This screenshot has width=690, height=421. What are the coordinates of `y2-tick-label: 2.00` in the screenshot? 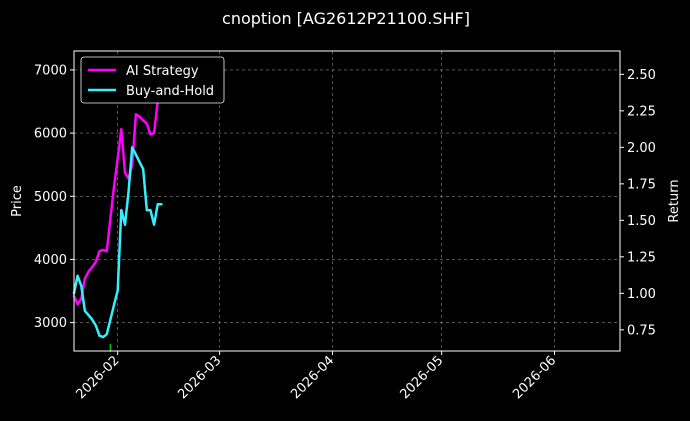 It's located at (641, 148).